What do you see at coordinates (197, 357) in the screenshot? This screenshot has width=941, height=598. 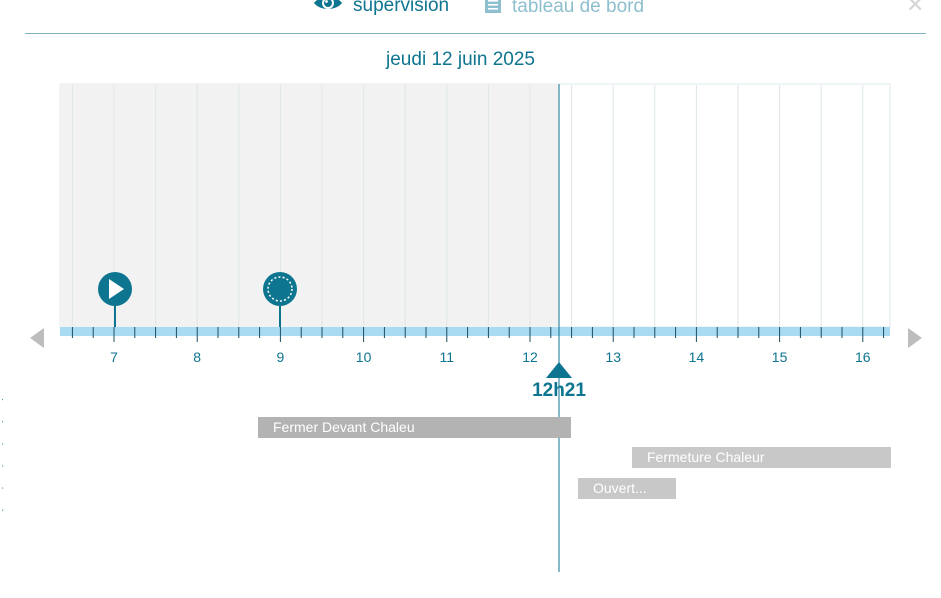 I see `hour-label: 8` at bounding box center [197, 357].